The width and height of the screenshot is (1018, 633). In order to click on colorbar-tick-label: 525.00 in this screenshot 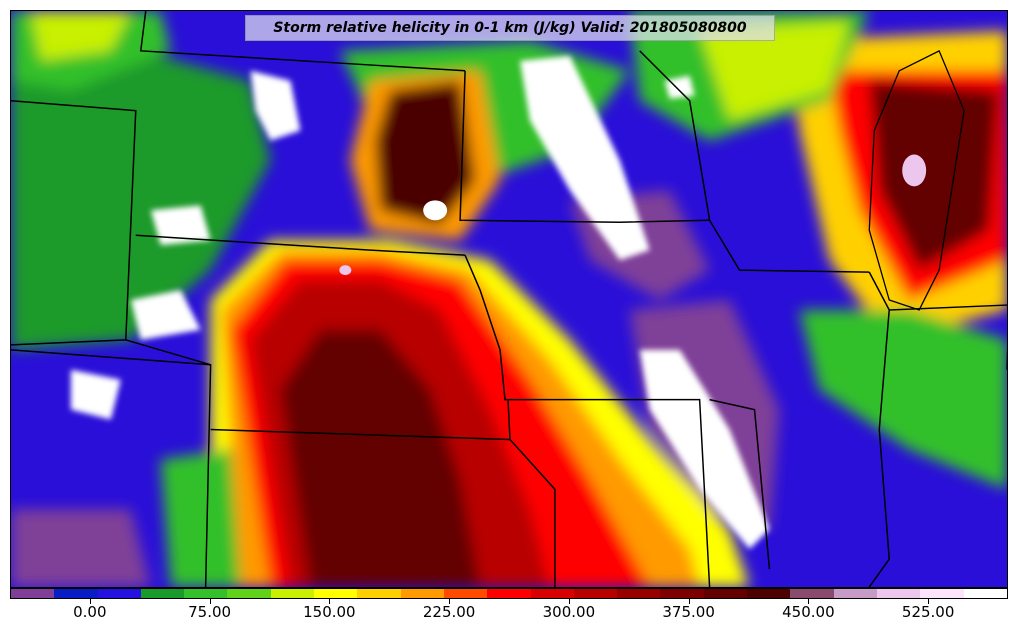, I will do `click(928, 612)`.